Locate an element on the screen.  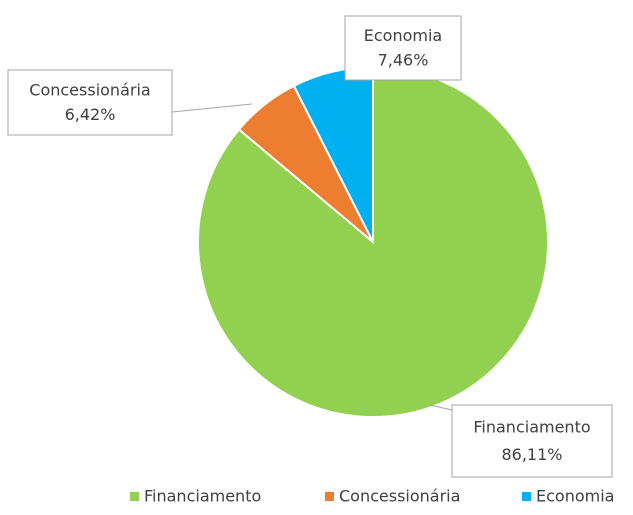
data-label-value: 6,42% is located at coordinates (90, 114).